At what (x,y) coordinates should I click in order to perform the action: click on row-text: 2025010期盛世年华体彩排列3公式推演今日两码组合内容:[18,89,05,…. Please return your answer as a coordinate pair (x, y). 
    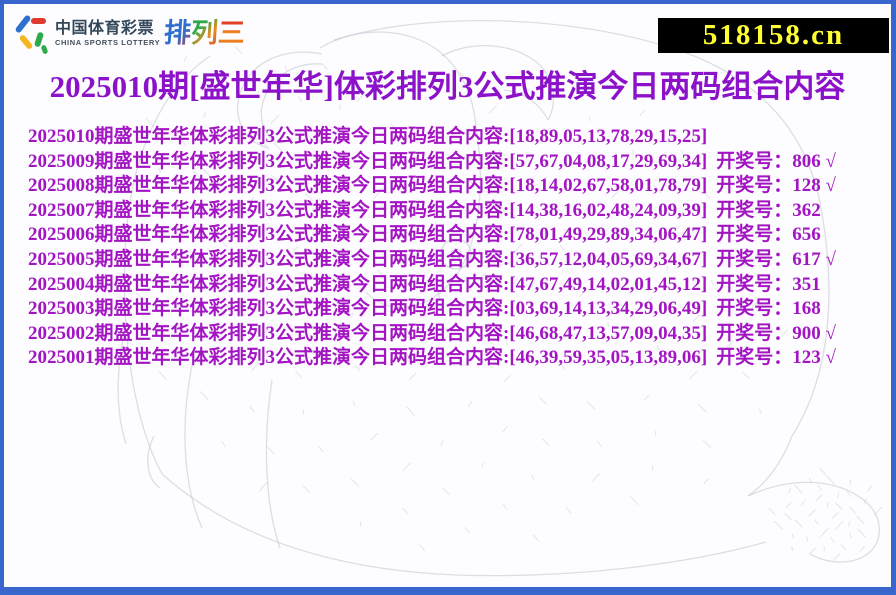
    Looking at the image, I should click on (368, 136).